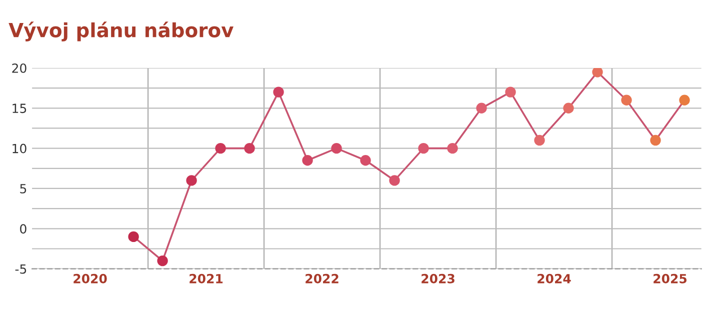  What do you see at coordinates (670, 279) in the screenshot?
I see `x-tick-label: 2025` at bounding box center [670, 279].